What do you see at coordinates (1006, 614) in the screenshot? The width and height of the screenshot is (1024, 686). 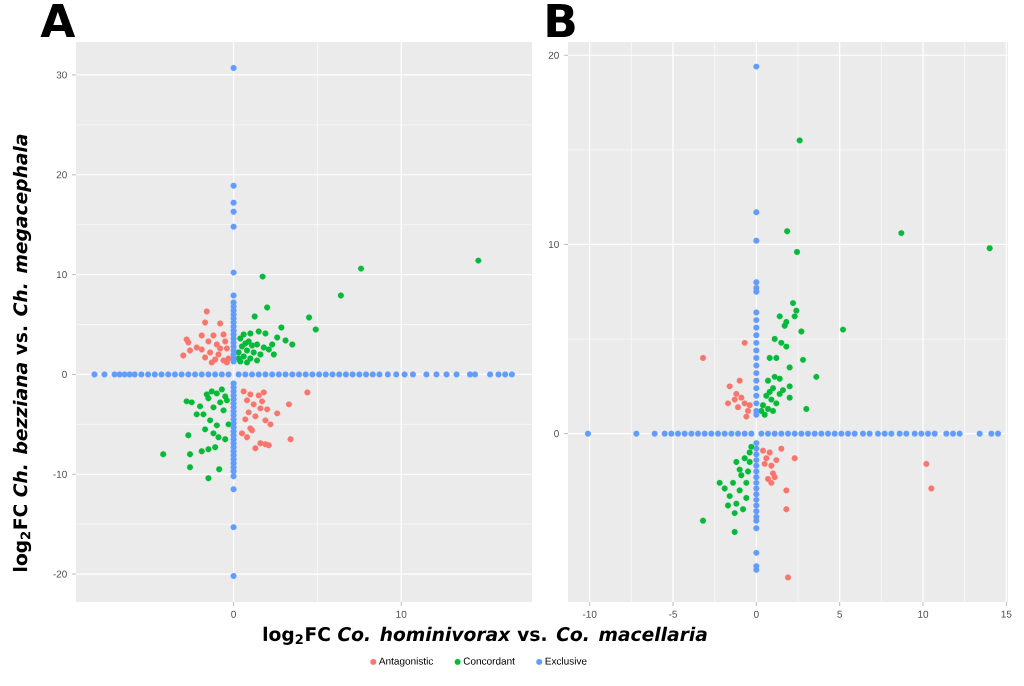 I see `x-tick-label: 15` at bounding box center [1006, 614].